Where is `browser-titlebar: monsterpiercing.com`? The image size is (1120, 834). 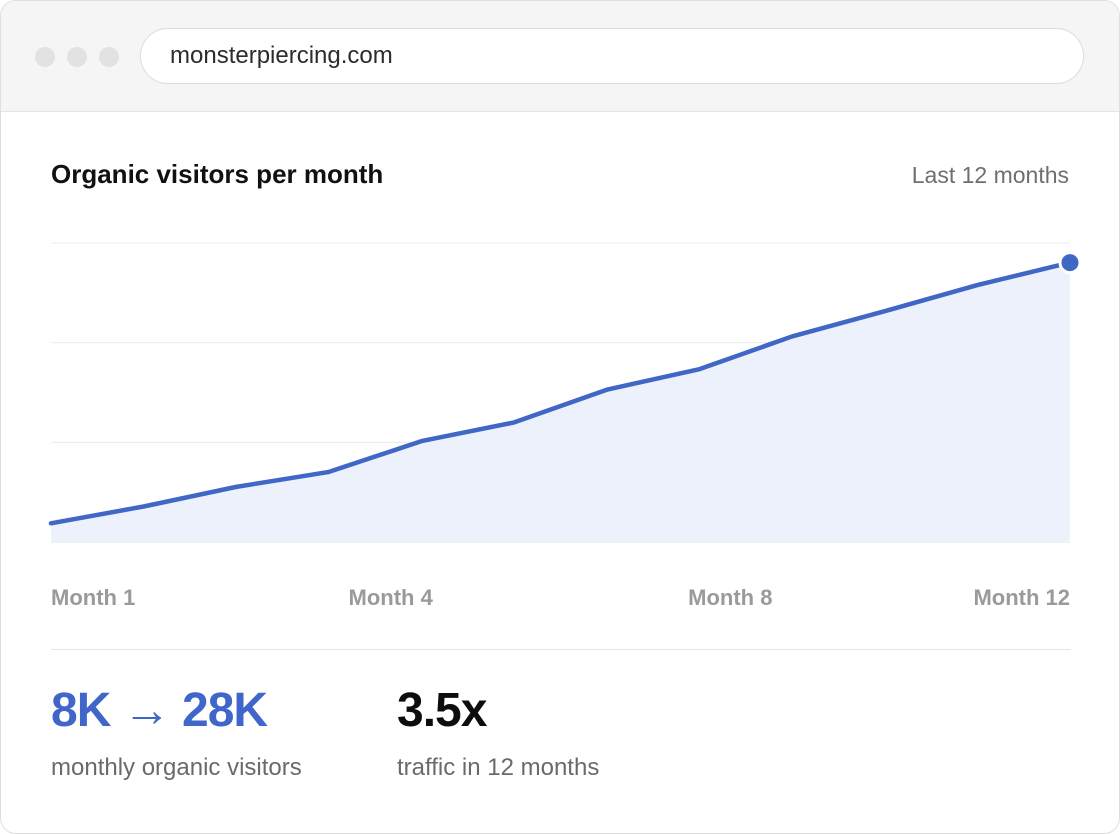 browser-titlebar: monsterpiercing.com is located at coordinates (560, 56).